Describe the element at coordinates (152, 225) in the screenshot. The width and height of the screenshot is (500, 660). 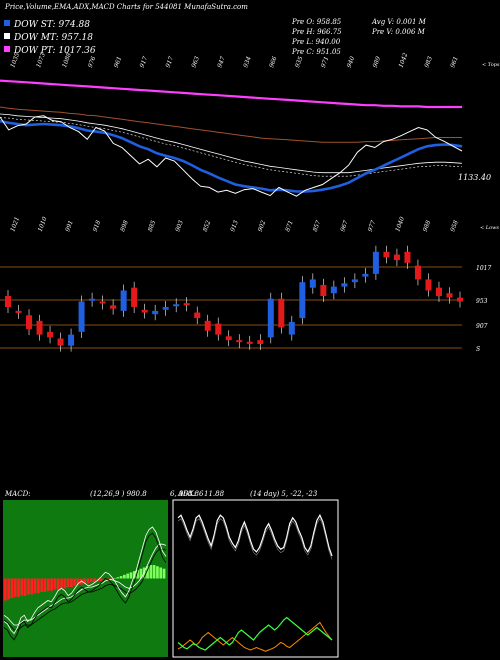
I see `low-price-label: 885` at that location.